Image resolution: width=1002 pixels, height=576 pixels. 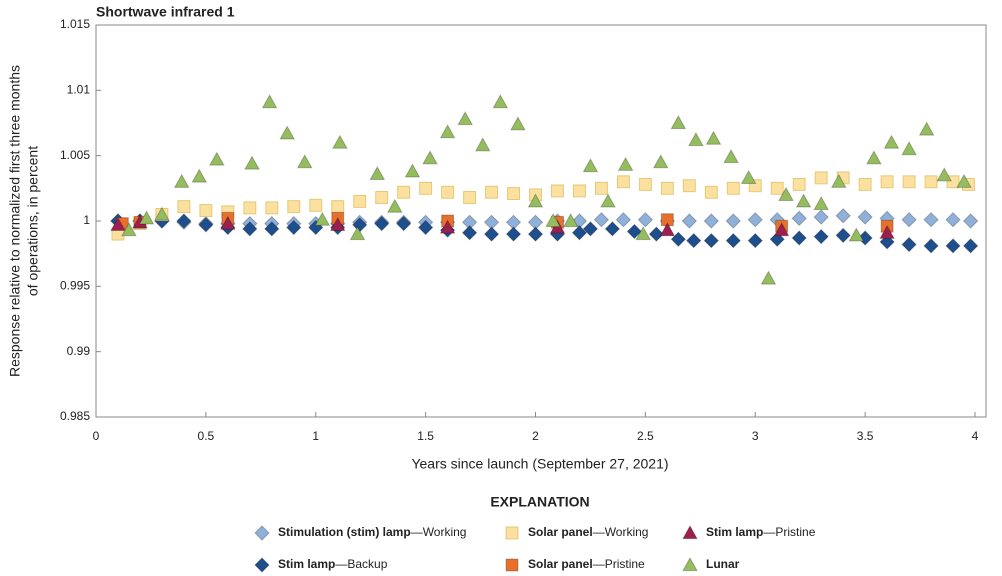 I want to click on y-tick-label: 1, so click(x=86, y=220).